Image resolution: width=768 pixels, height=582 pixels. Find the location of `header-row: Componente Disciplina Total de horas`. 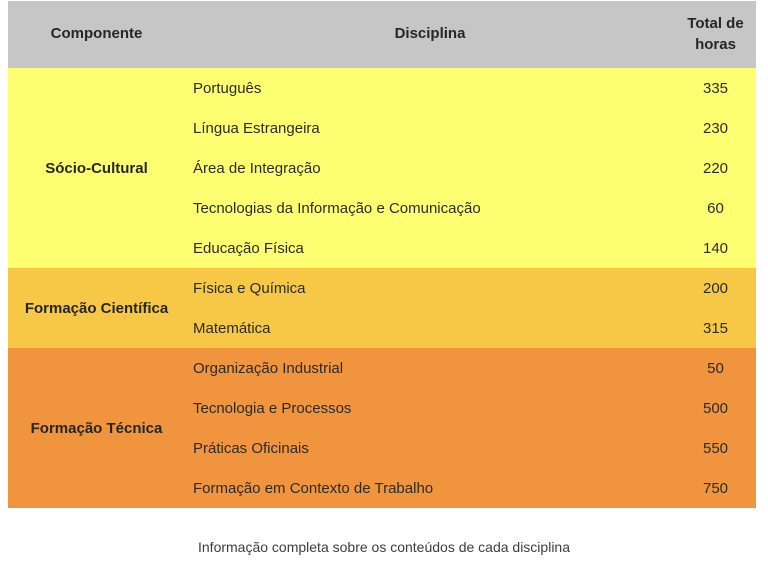

header-row: Componente Disciplina Total de horas is located at coordinates (382, 34).